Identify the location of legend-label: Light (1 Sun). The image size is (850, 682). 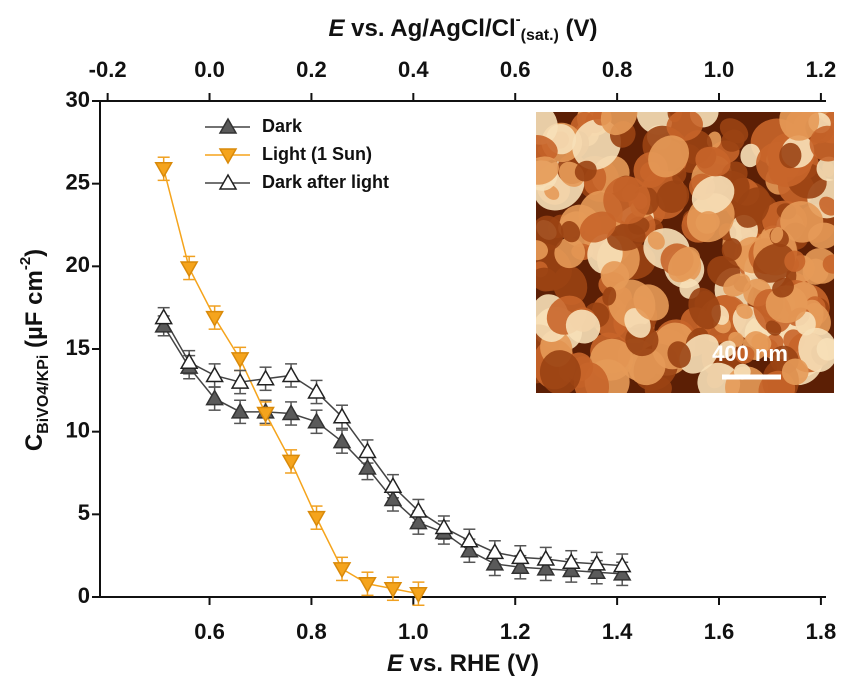
(317, 154).